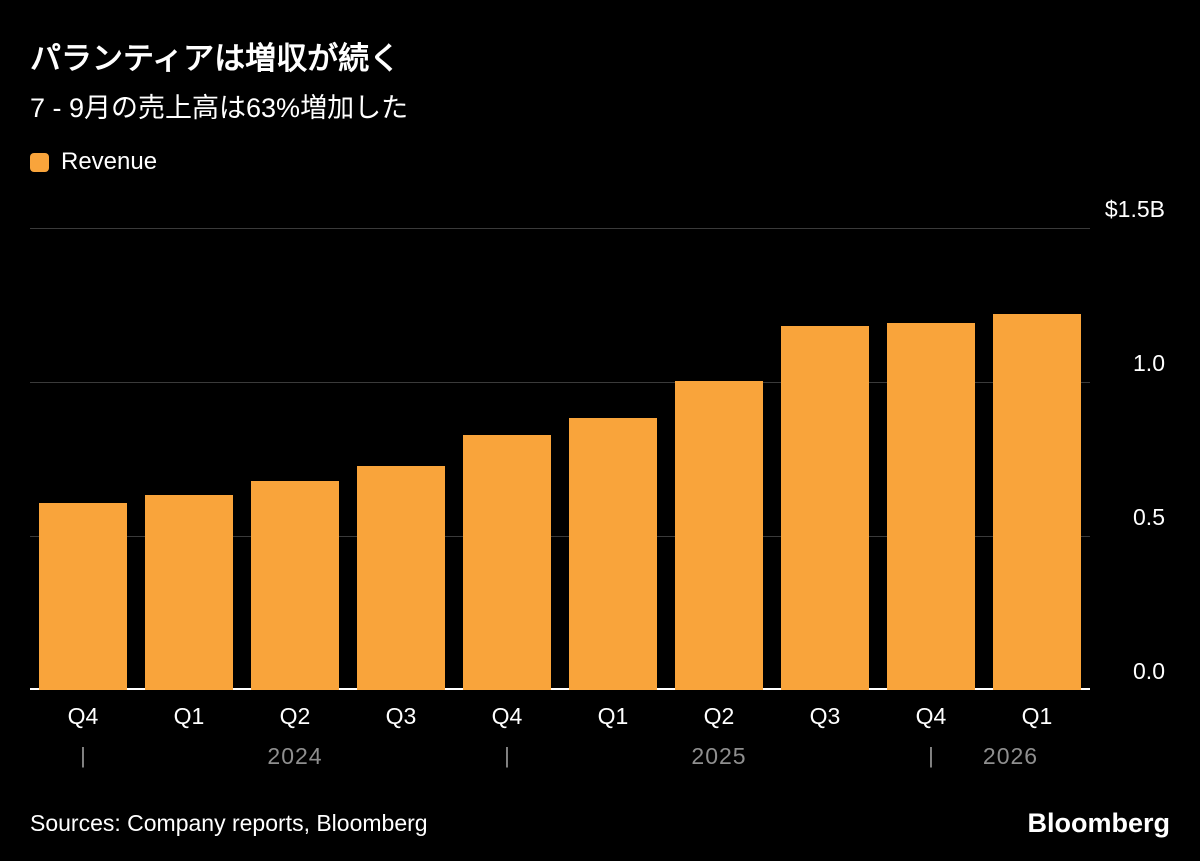  I want to click on bloomberg-logo: Bloomberg, so click(1098, 823).